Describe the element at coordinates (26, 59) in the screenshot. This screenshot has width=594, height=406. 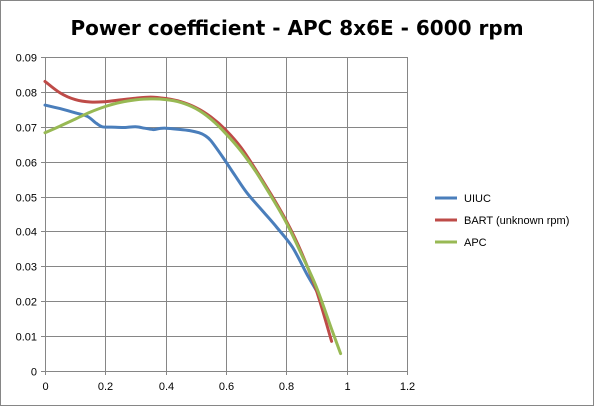
I see `y-tick-label: 0.09` at that location.